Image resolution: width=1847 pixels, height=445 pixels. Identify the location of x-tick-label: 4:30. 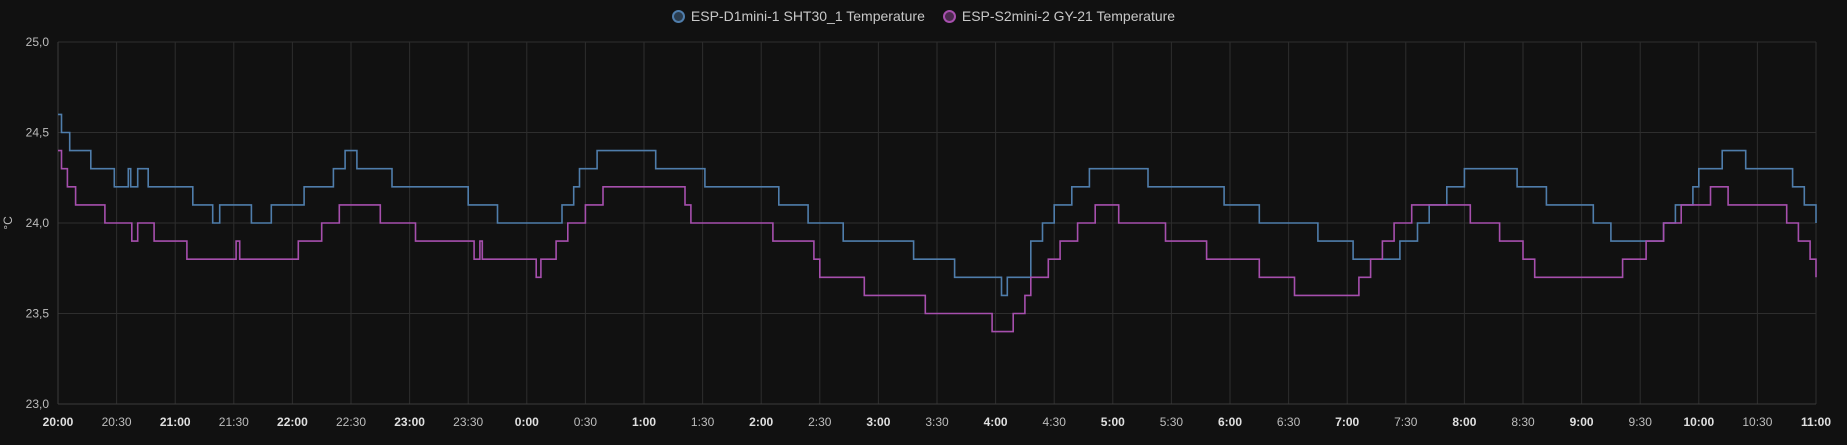
(1055, 422).